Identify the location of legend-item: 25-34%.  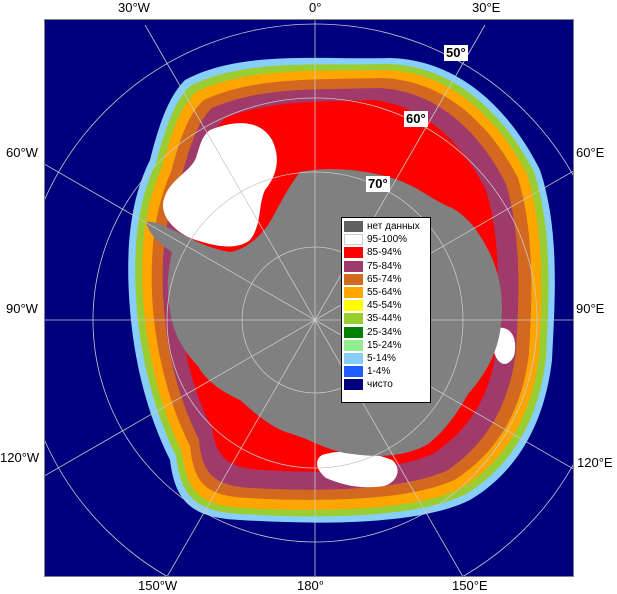
(386, 332).